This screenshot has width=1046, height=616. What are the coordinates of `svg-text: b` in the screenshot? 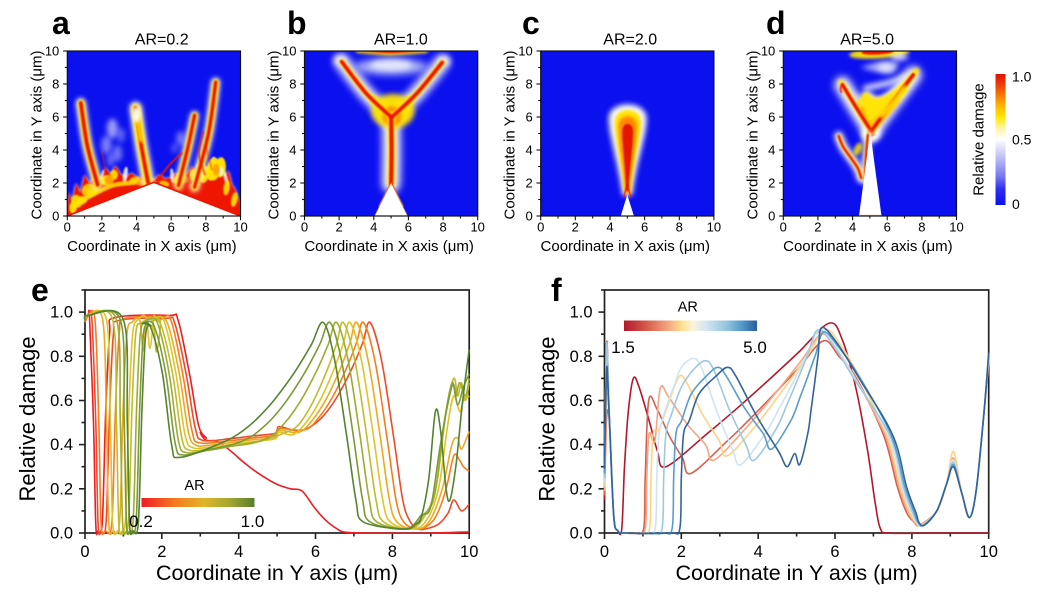 It's located at (297, 23).